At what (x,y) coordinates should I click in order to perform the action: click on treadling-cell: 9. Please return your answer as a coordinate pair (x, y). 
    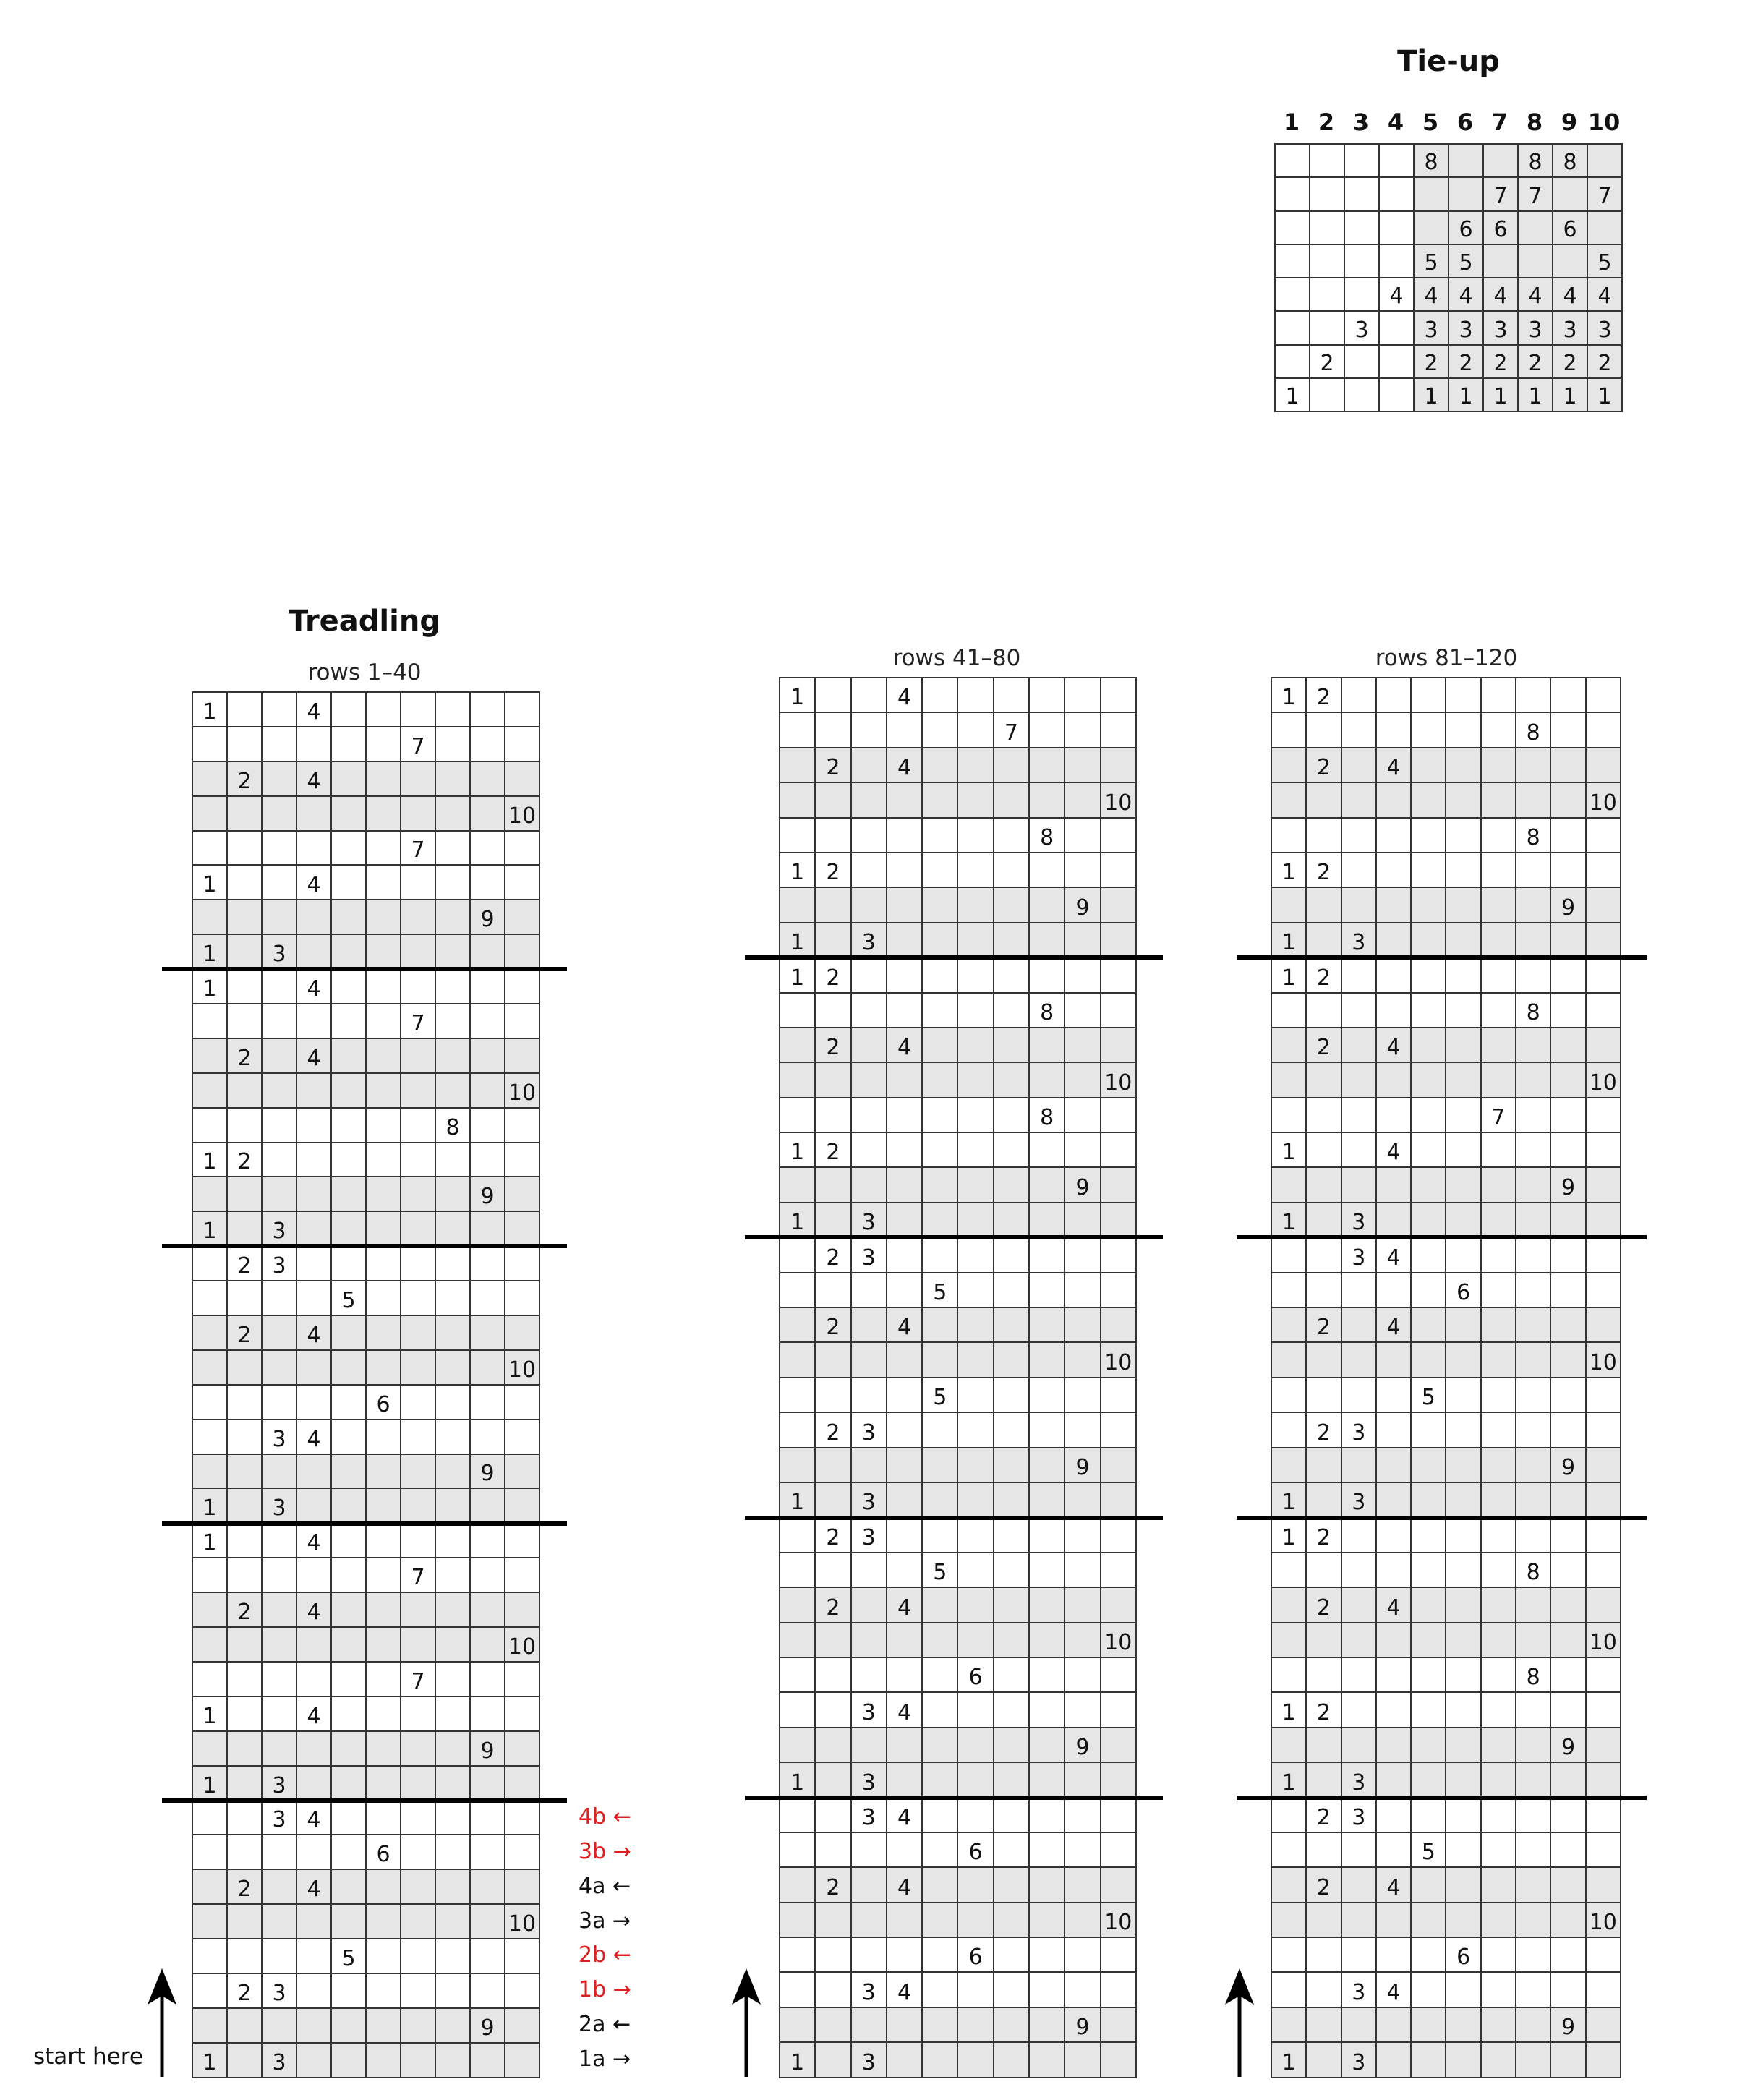
    Looking at the image, I should click on (488, 1195).